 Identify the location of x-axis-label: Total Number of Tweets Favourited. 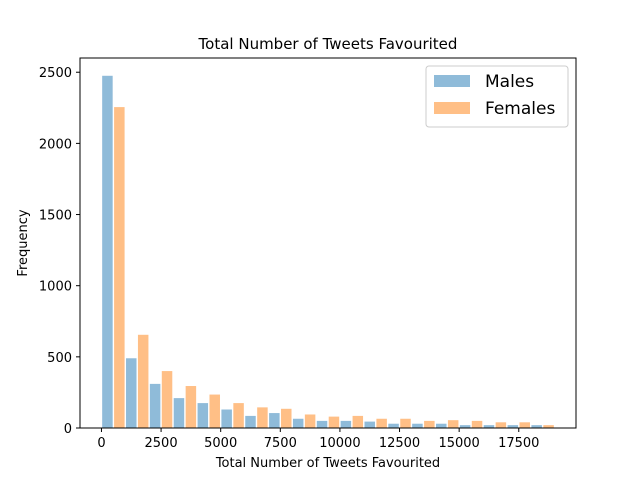
(327, 463).